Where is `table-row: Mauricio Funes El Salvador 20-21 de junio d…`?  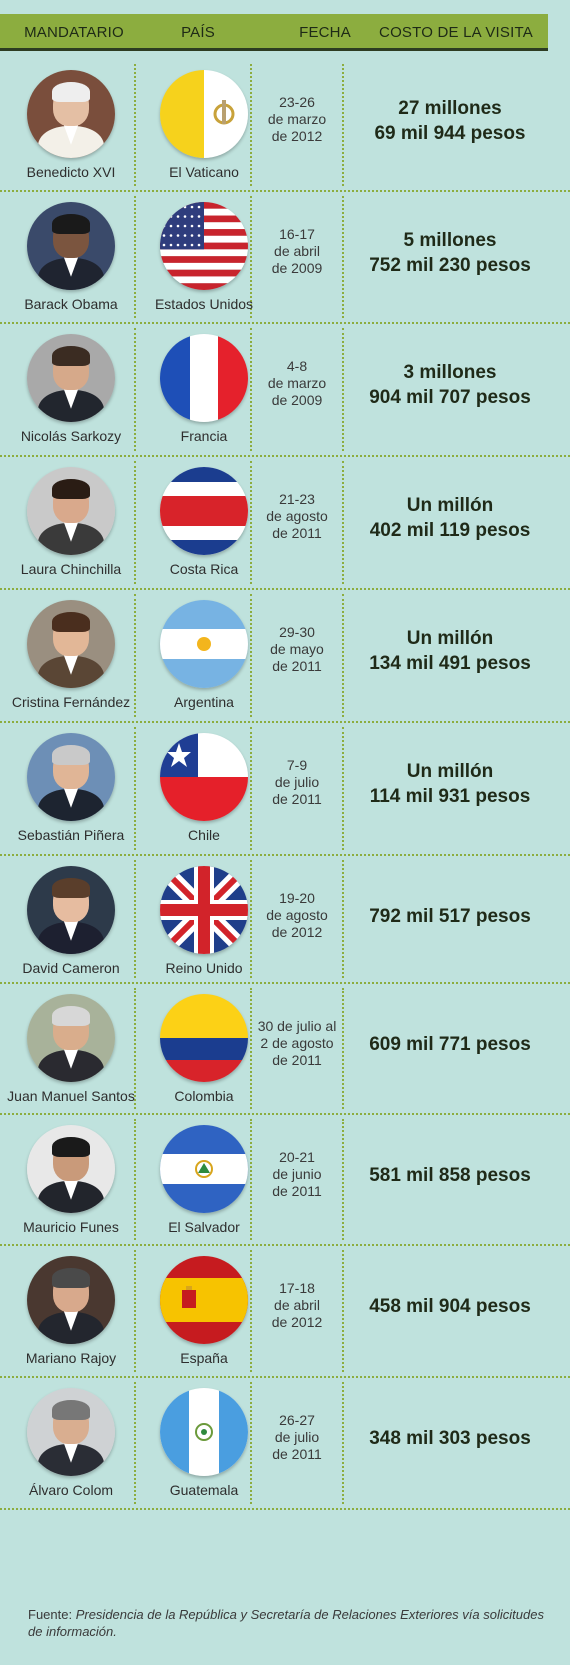
table-row: Mauricio Funes El Salvador 20-21 de junio d… is located at coordinates (285, 1180).